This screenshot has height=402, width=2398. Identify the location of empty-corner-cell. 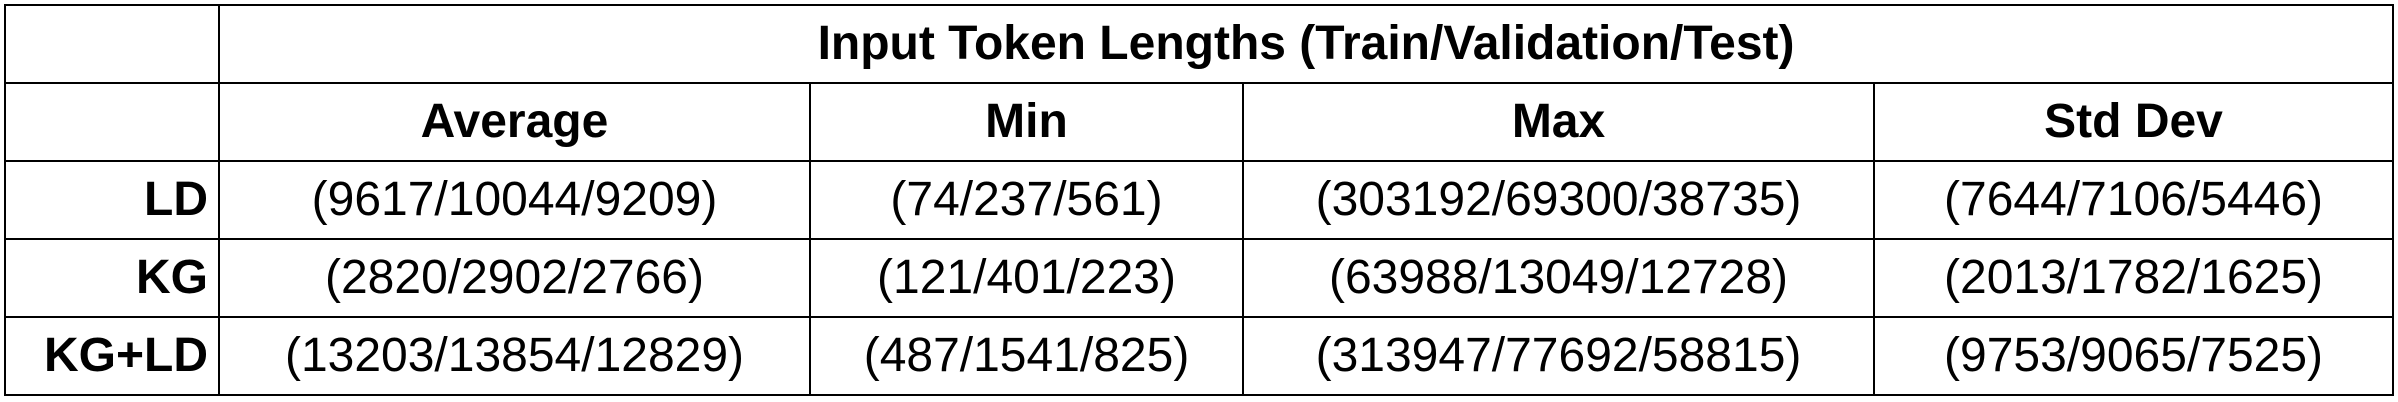
(112, 44).